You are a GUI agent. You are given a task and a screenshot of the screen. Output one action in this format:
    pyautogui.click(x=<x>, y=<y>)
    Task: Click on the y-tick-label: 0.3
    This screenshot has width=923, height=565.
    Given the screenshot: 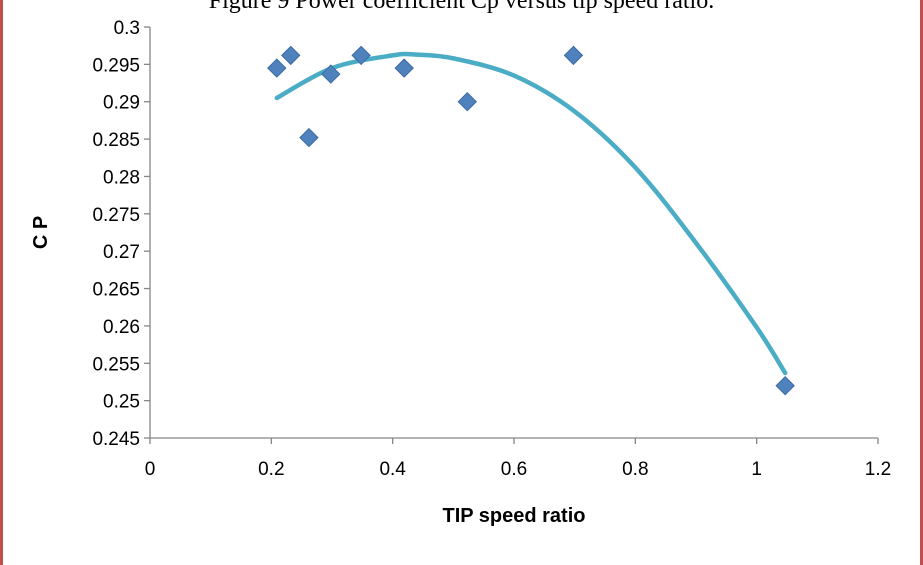 What is the action you would take?
    pyautogui.click(x=127, y=28)
    